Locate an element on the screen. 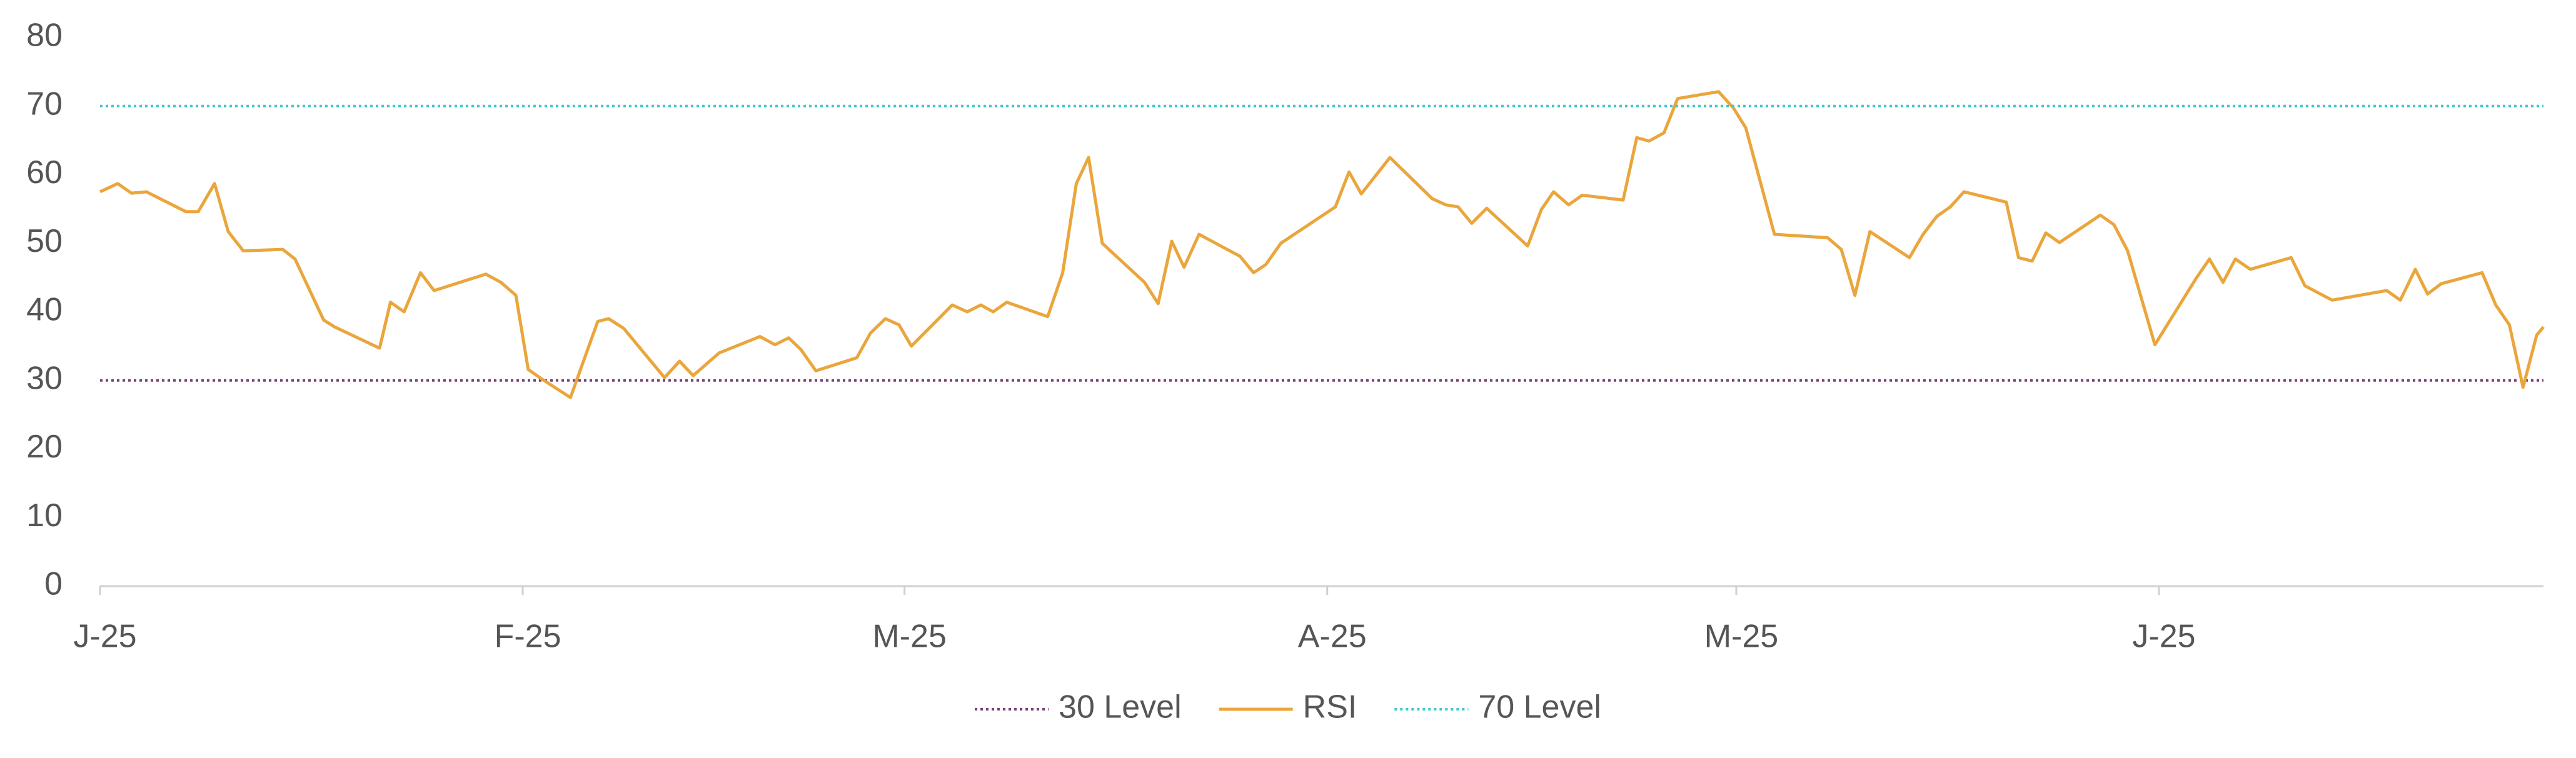  y-tick-label: 70 is located at coordinates (44, 104).